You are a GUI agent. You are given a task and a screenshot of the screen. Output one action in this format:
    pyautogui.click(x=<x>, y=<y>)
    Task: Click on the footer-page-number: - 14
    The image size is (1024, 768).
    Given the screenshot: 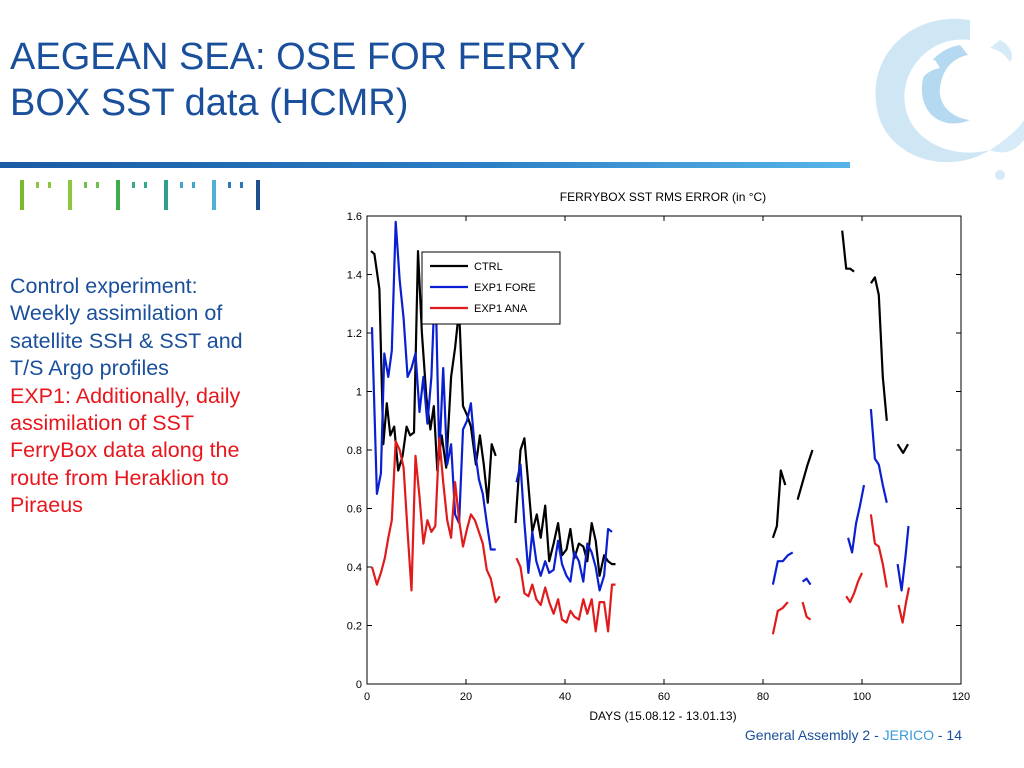 What is the action you would take?
    pyautogui.click(x=947, y=735)
    